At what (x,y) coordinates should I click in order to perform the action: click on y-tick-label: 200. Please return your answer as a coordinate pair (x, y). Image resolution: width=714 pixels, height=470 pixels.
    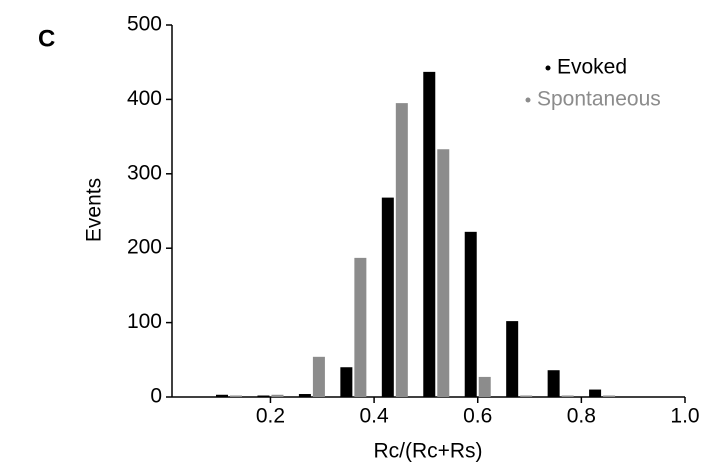
    Looking at the image, I should click on (144, 247).